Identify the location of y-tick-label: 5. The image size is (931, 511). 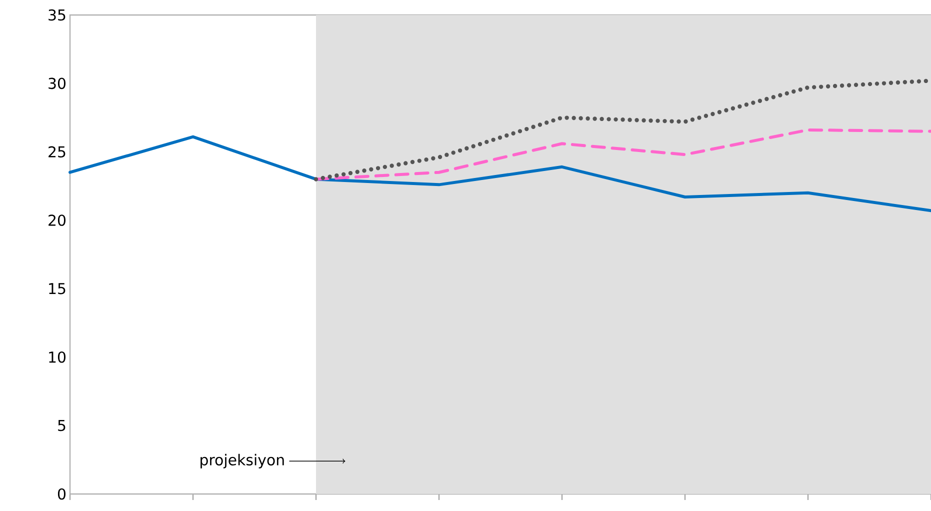
(62, 426).